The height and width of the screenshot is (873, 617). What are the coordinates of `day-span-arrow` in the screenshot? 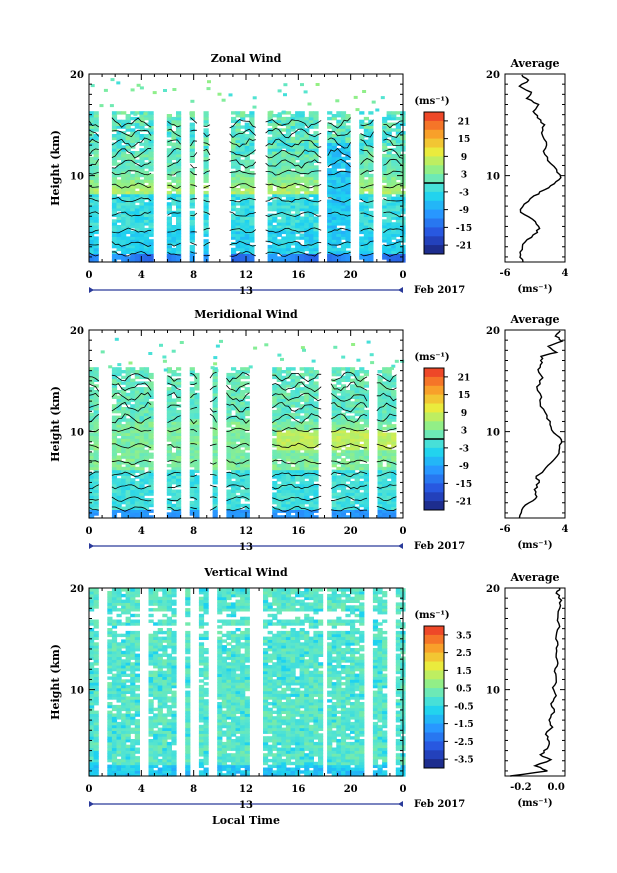 It's located at (91, 546).